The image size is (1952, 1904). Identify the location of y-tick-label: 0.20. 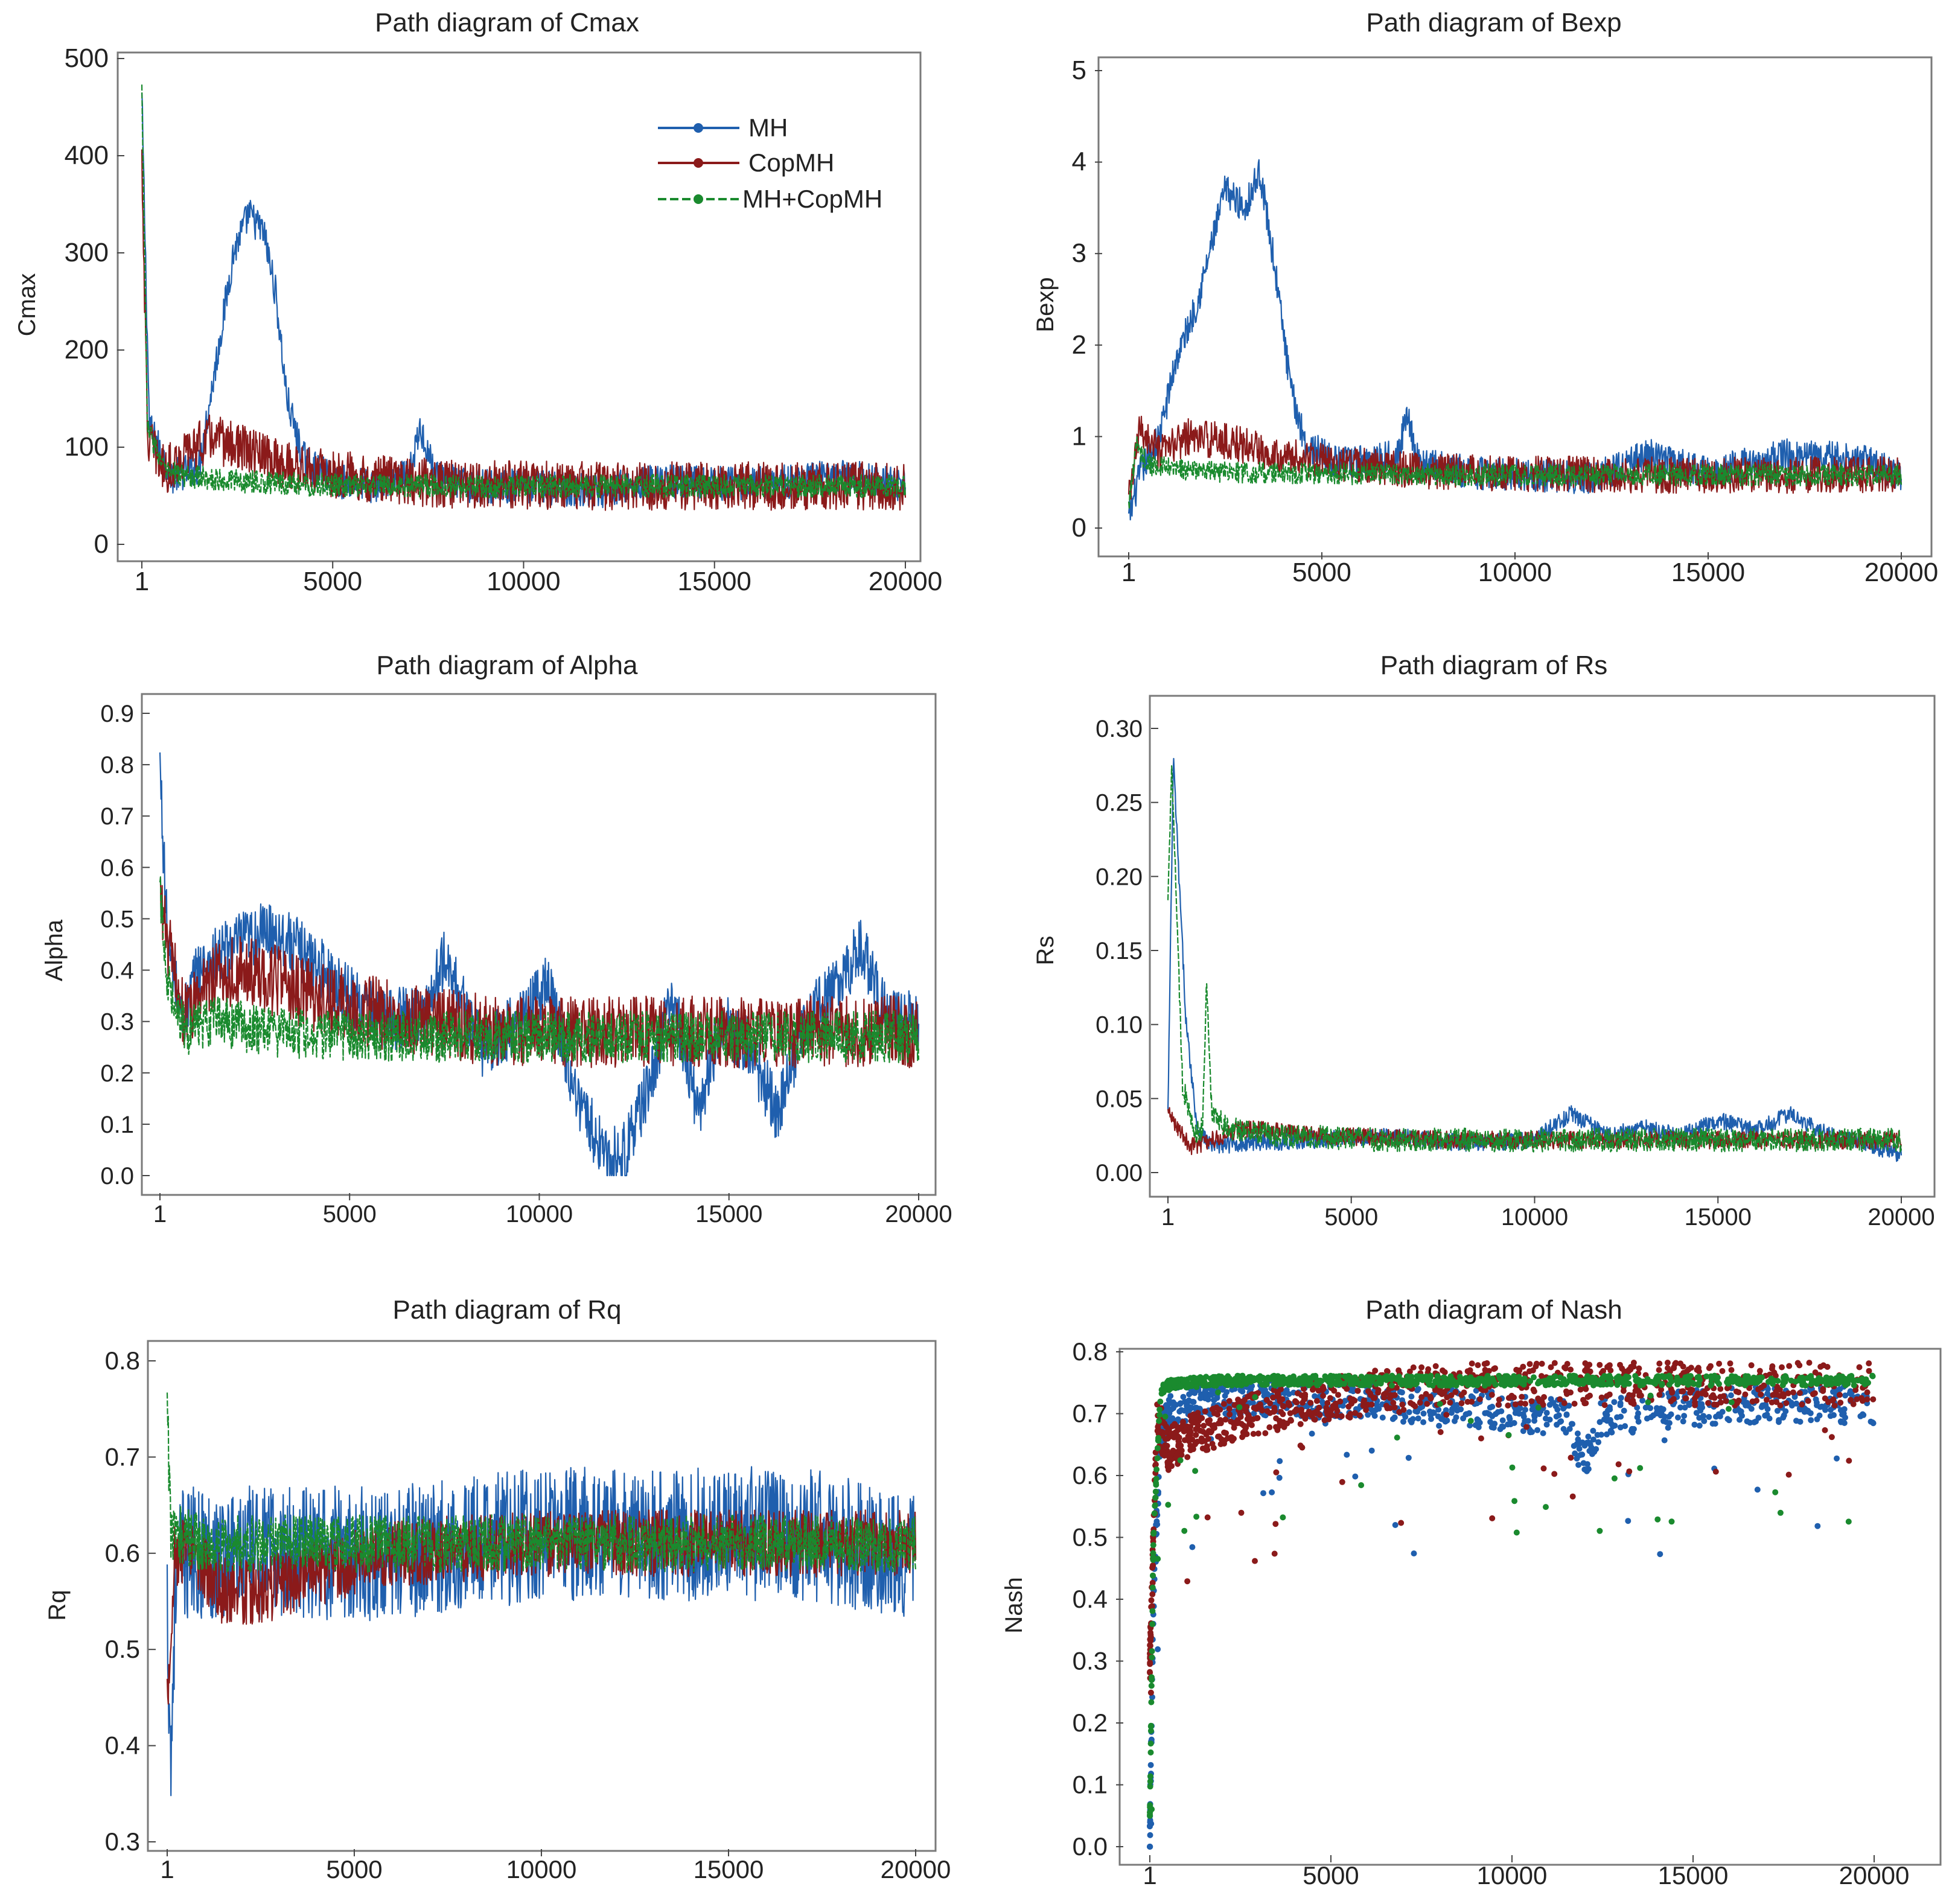
(1119, 877).